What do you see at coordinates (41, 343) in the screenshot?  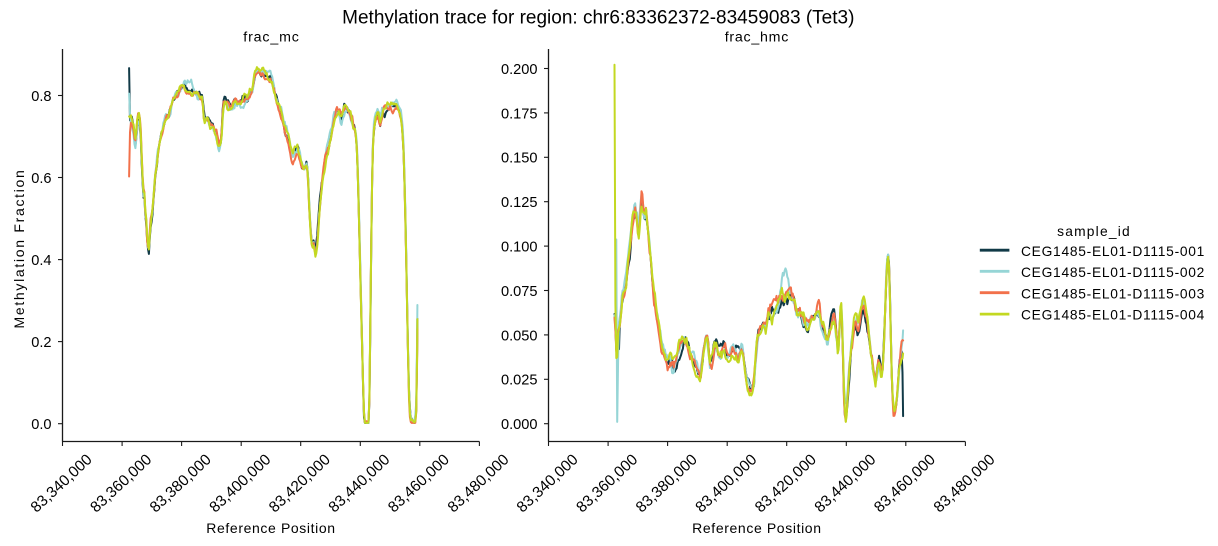 I see `svg-text: 0.2` at bounding box center [41, 343].